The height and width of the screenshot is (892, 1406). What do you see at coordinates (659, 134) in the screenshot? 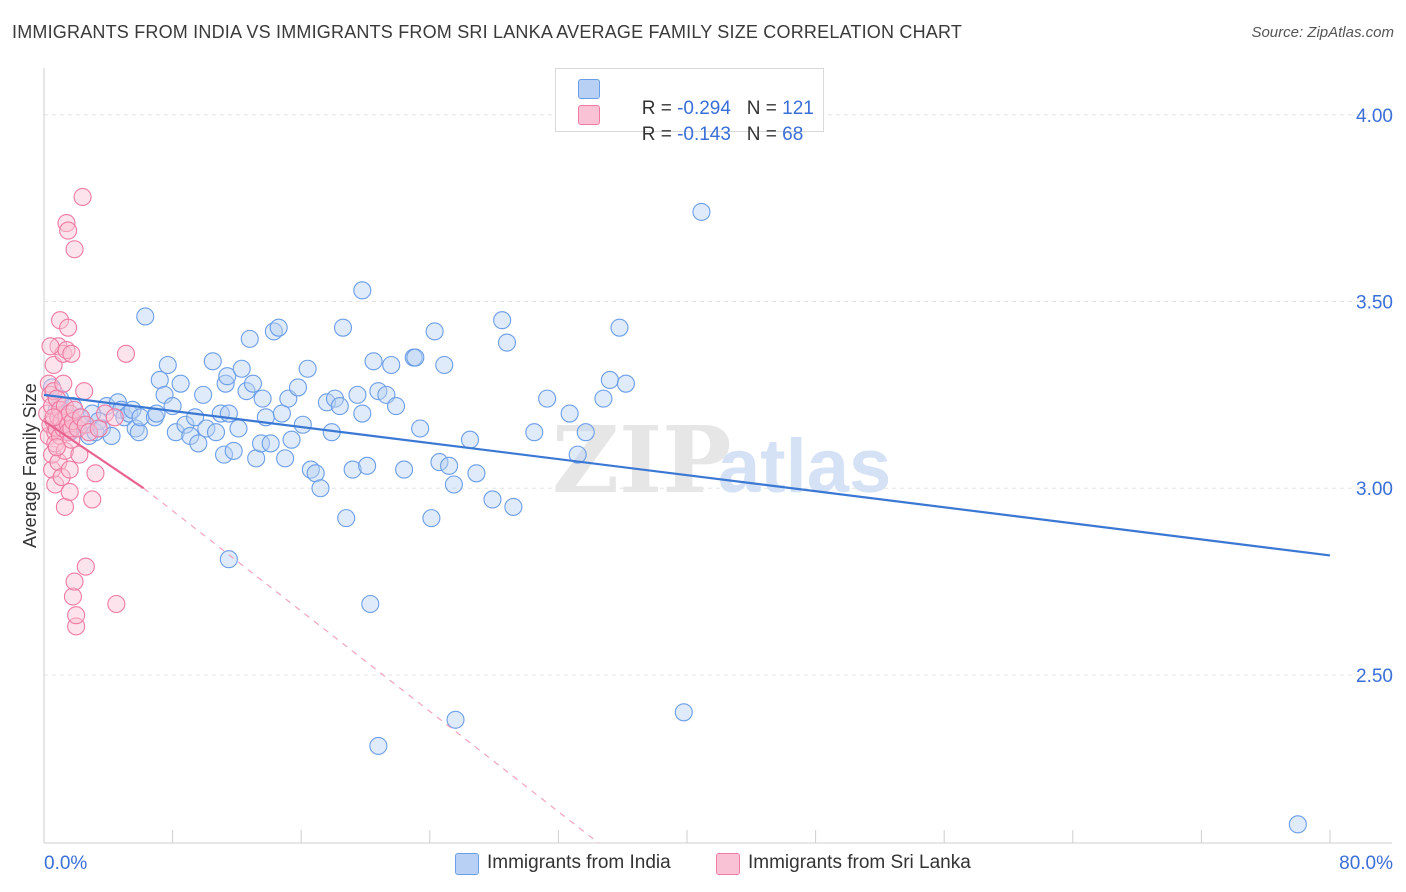
I see `srilanka-r-label: R =` at bounding box center [659, 134].